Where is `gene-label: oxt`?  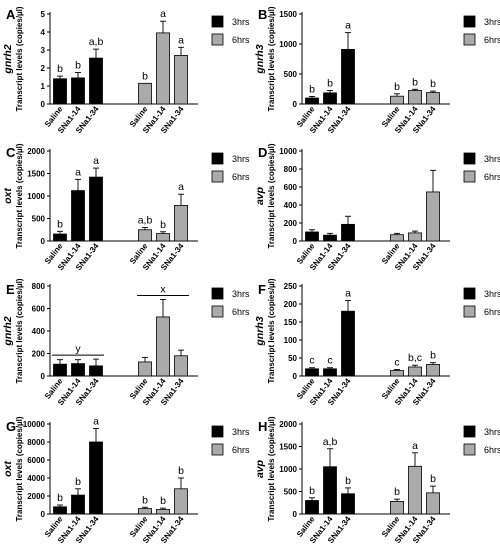
gene-label: oxt is located at coordinates (8, 196).